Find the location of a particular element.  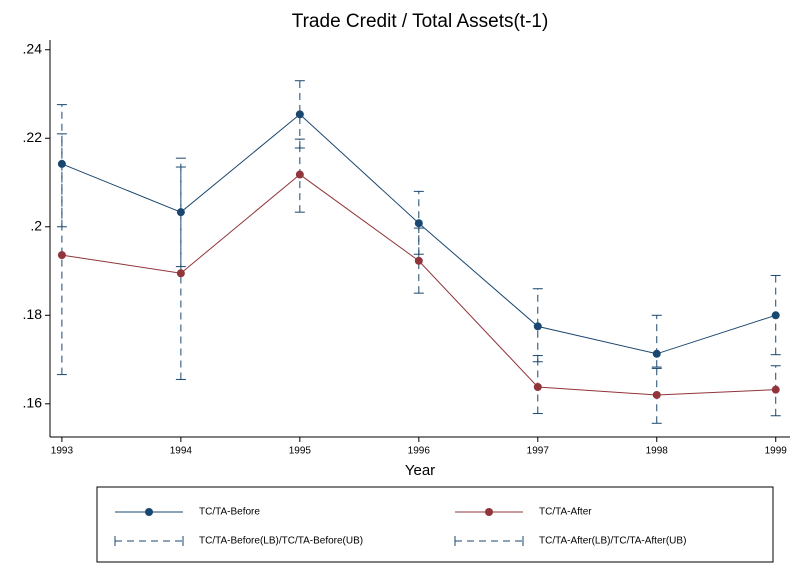

x-tick-label: 1997 is located at coordinates (538, 451).